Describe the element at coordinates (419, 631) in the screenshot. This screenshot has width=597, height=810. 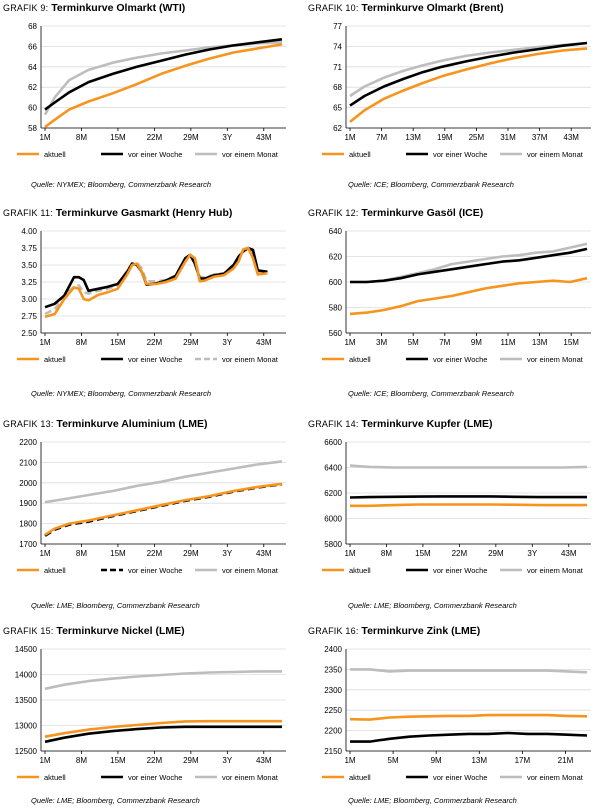
I see `chart-title-name: Terminkurve Zink (LME)` at that location.